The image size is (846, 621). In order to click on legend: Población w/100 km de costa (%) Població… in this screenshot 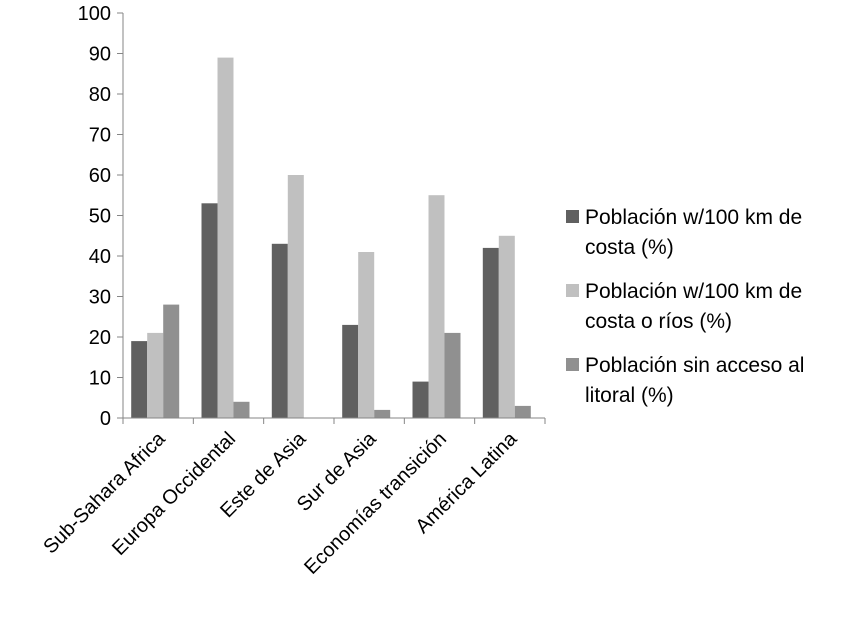, I will do `click(706, 314)`.